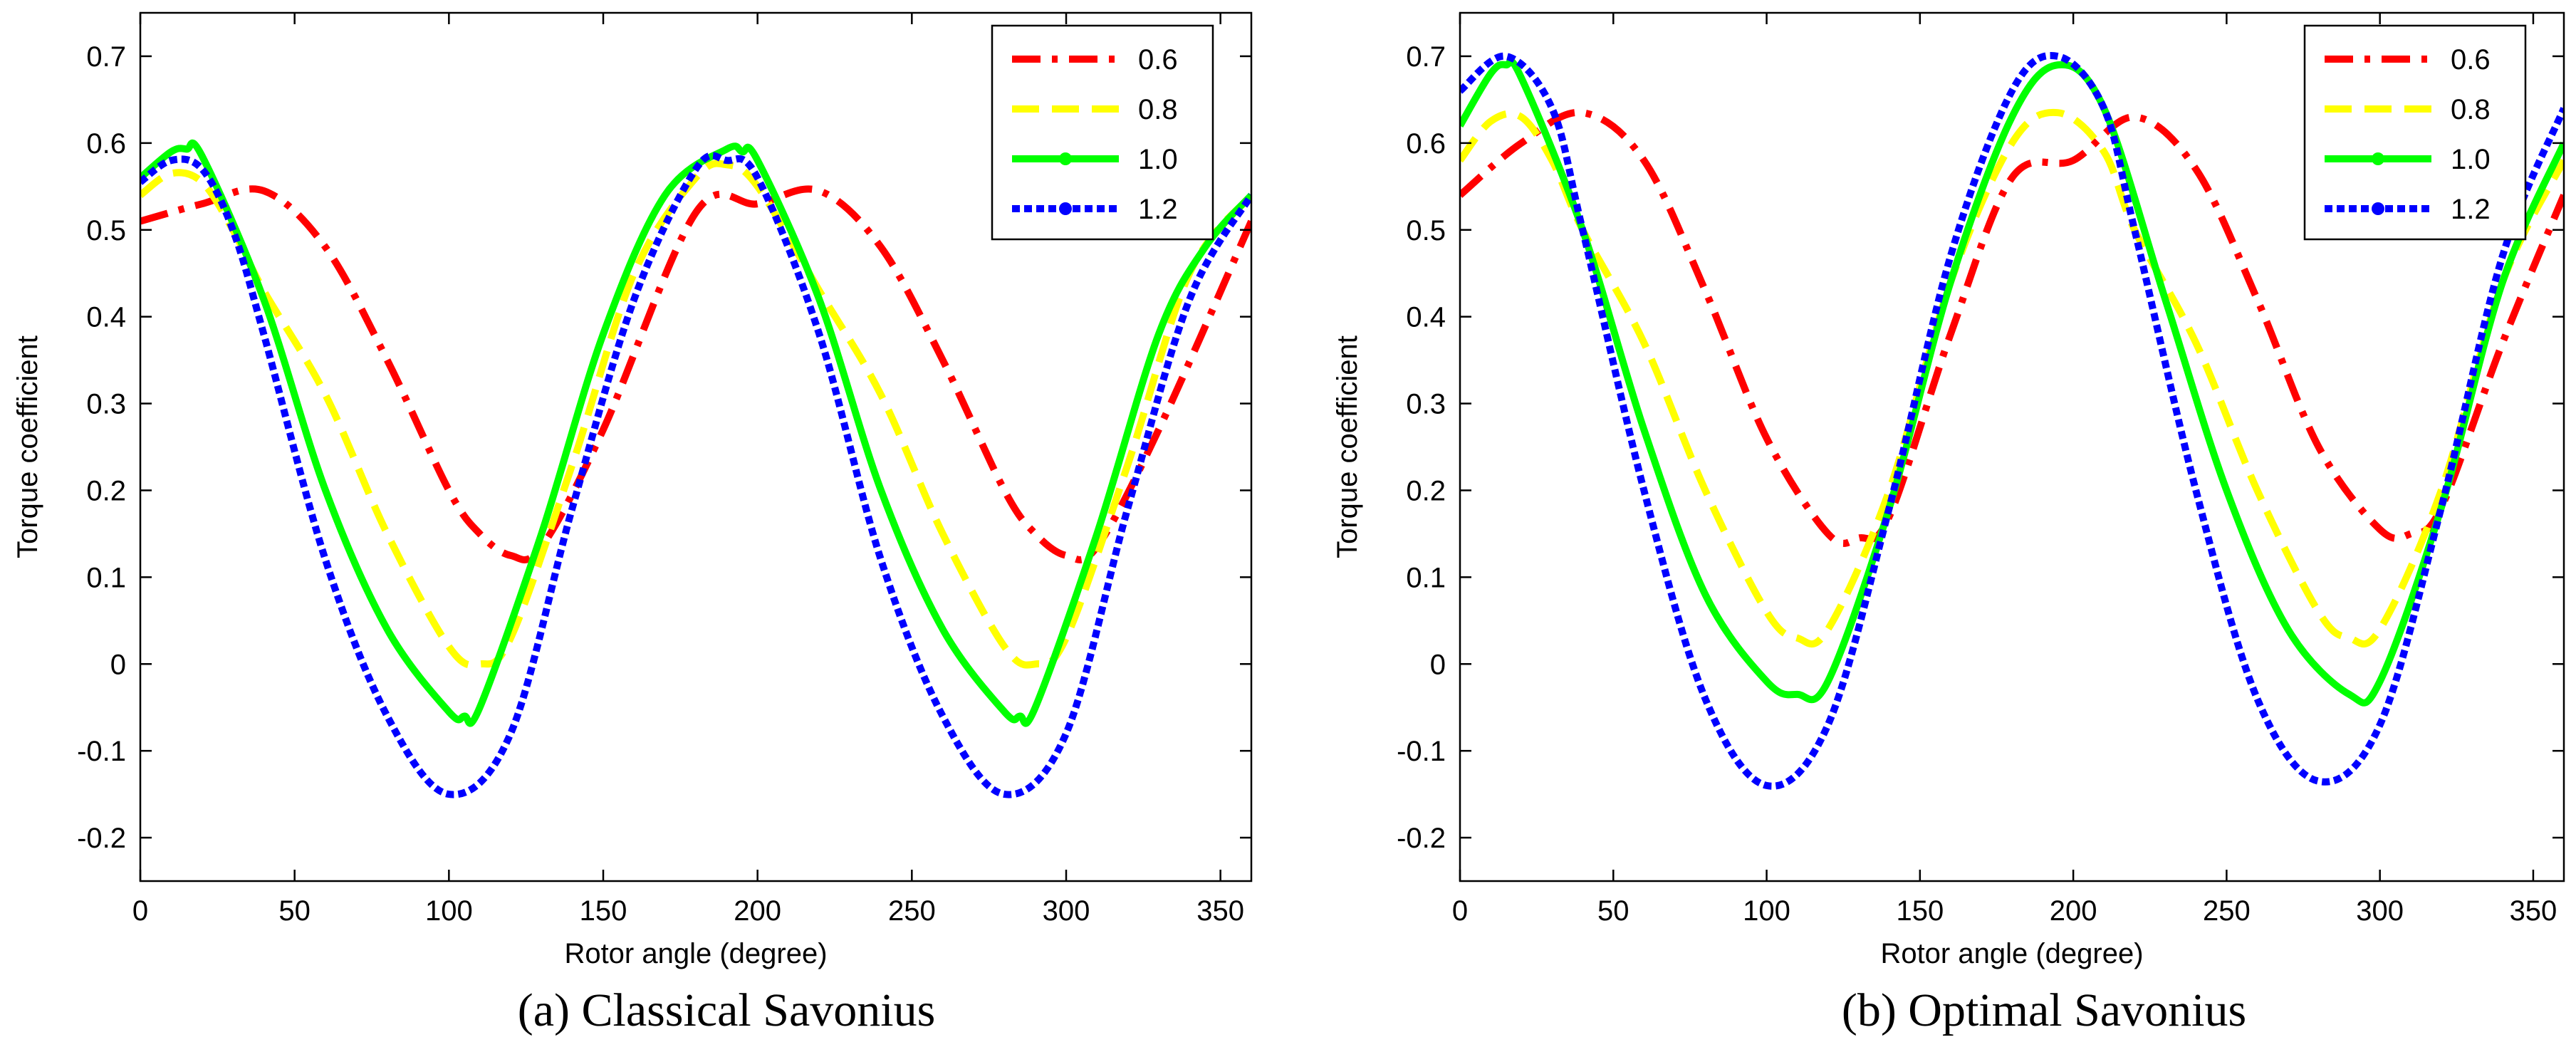 Image resolution: width=2576 pixels, height=1057 pixels. I want to click on panel-caption: (a) Classical Savonius, so click(727, 1010).